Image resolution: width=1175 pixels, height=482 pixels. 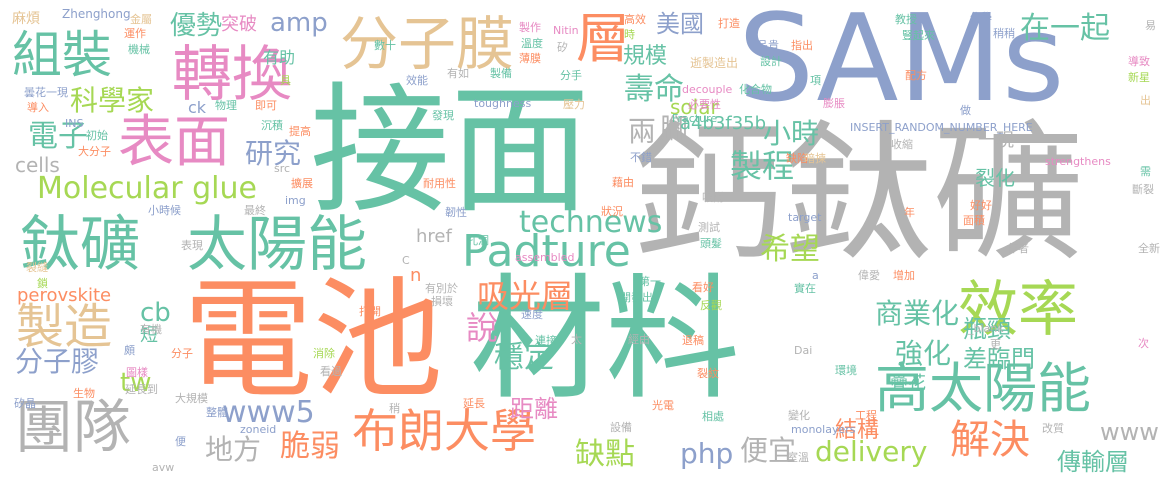 I want to click on word: INSERT_RANDOM_NUMBER_HERE, so click(x=941, y=127).